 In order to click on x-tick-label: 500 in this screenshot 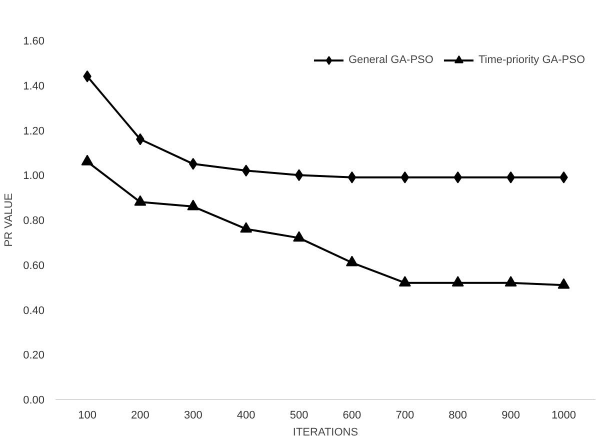, I will do `click(299, 416)`.